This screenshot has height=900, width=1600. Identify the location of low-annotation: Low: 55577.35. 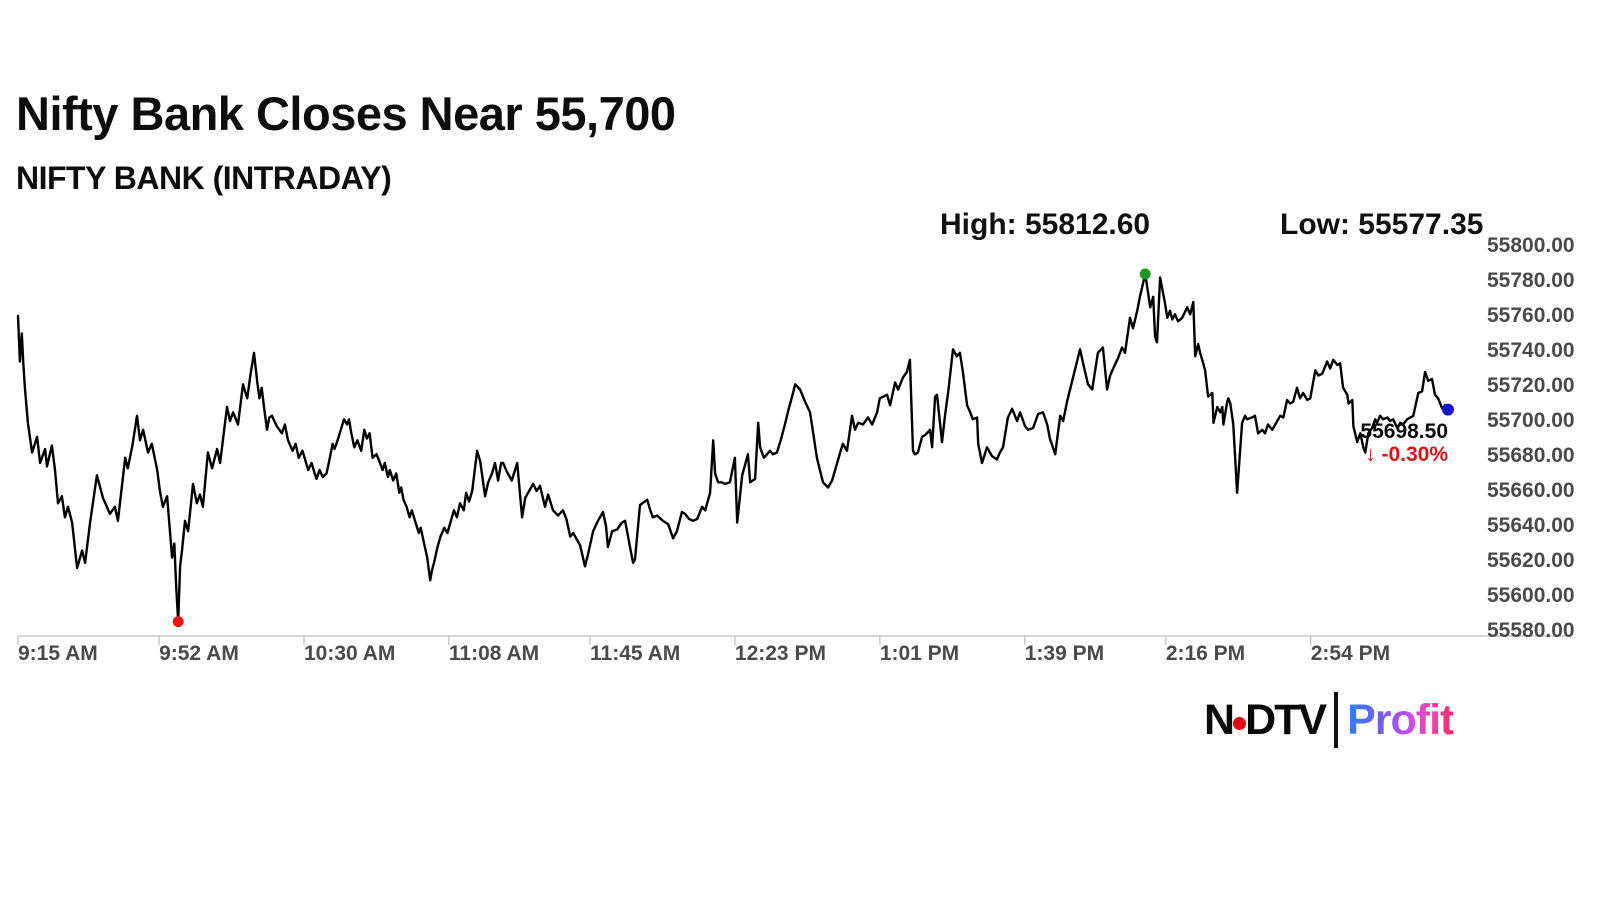
(1382, 224).